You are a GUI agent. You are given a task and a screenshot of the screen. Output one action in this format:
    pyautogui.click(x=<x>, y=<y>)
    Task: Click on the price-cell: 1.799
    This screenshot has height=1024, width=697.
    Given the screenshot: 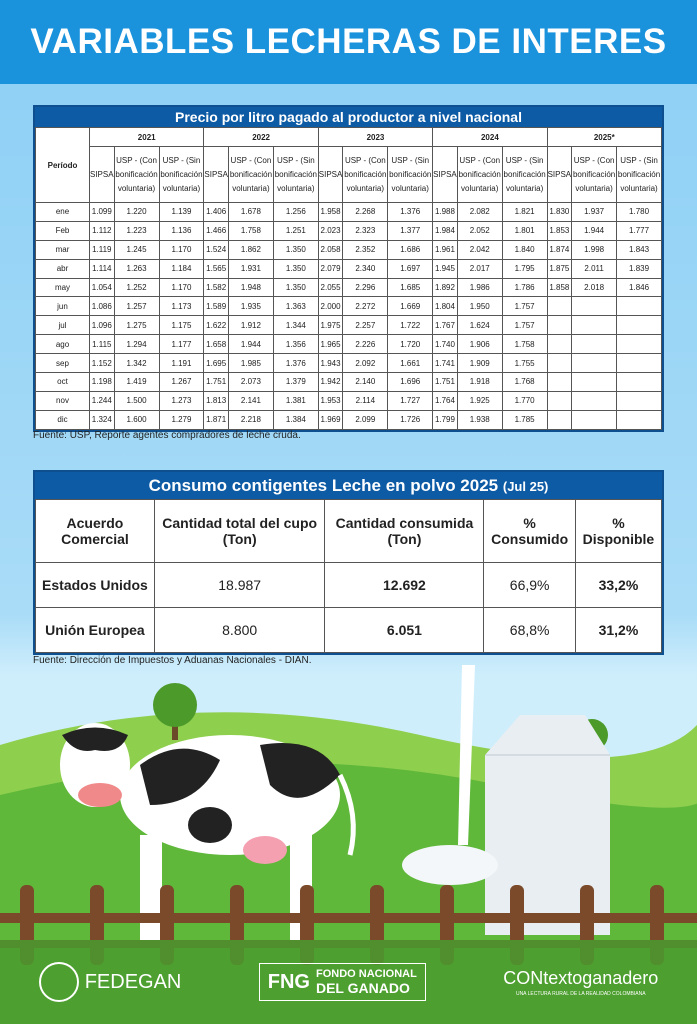 What is the action you would take?
    pyautogui.click(x=445, y=419)
    